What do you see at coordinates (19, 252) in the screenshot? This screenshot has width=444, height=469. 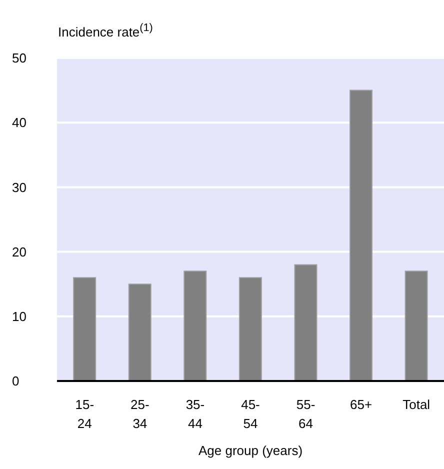 I see `y-tick-label: 20` at bounding box center [19, 252].